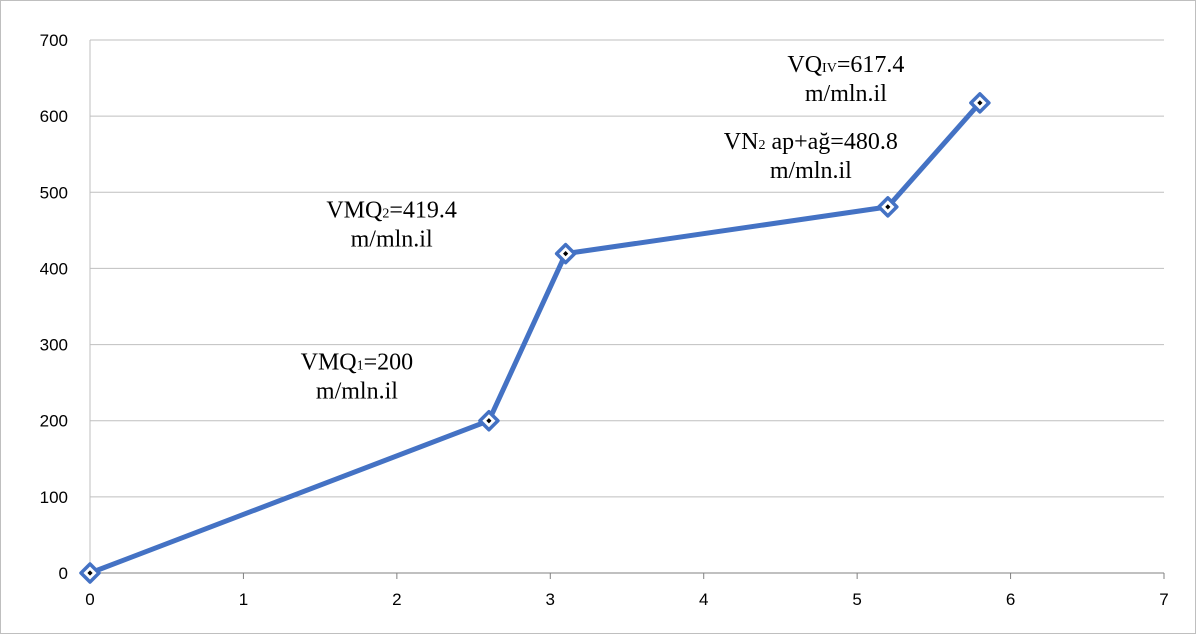 Image resolution: width=1196 pixels, height=634 pixels. What do you see at coordinates (354, 211) in the screenshot?
I see `annotation-1-prefix: VMQ` at bounding box center [354, 211].